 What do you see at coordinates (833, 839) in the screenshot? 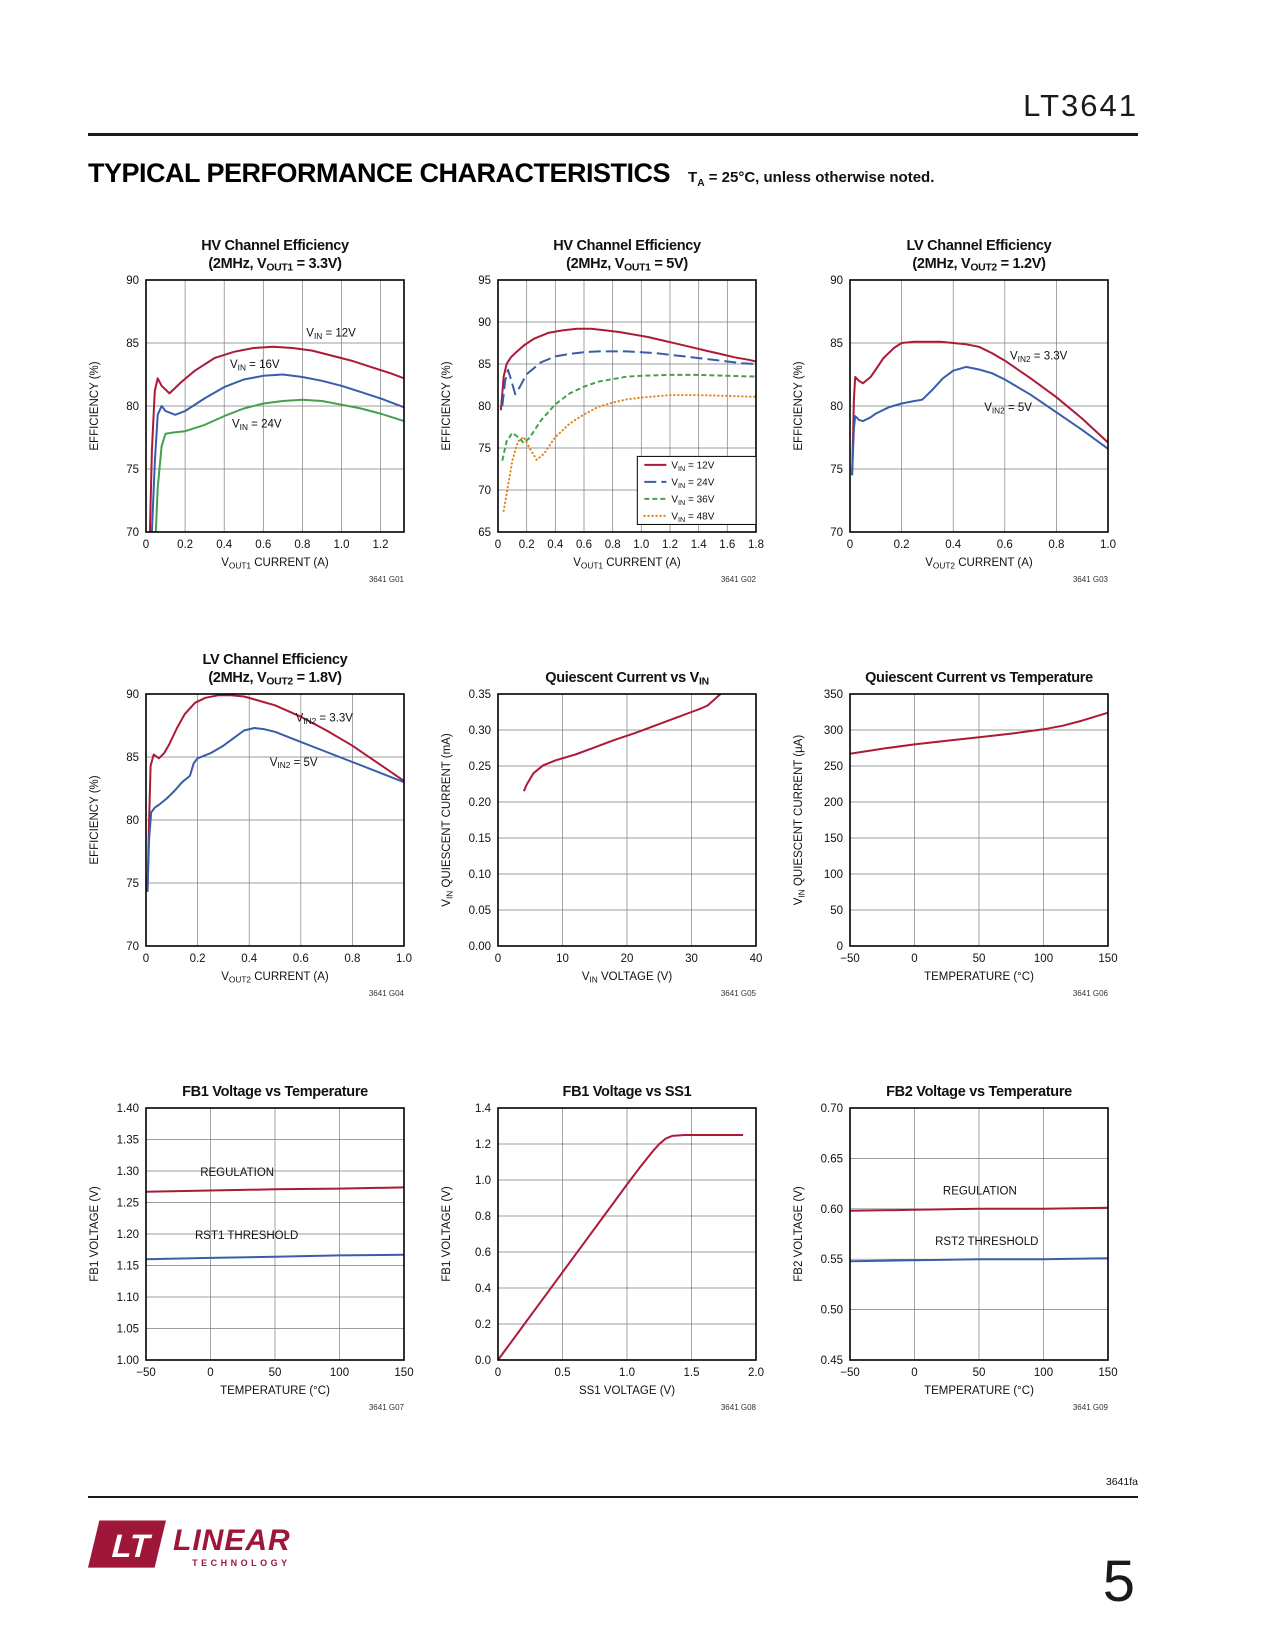
I see `y-tick-label: 150` at bounding box center [833, 839].